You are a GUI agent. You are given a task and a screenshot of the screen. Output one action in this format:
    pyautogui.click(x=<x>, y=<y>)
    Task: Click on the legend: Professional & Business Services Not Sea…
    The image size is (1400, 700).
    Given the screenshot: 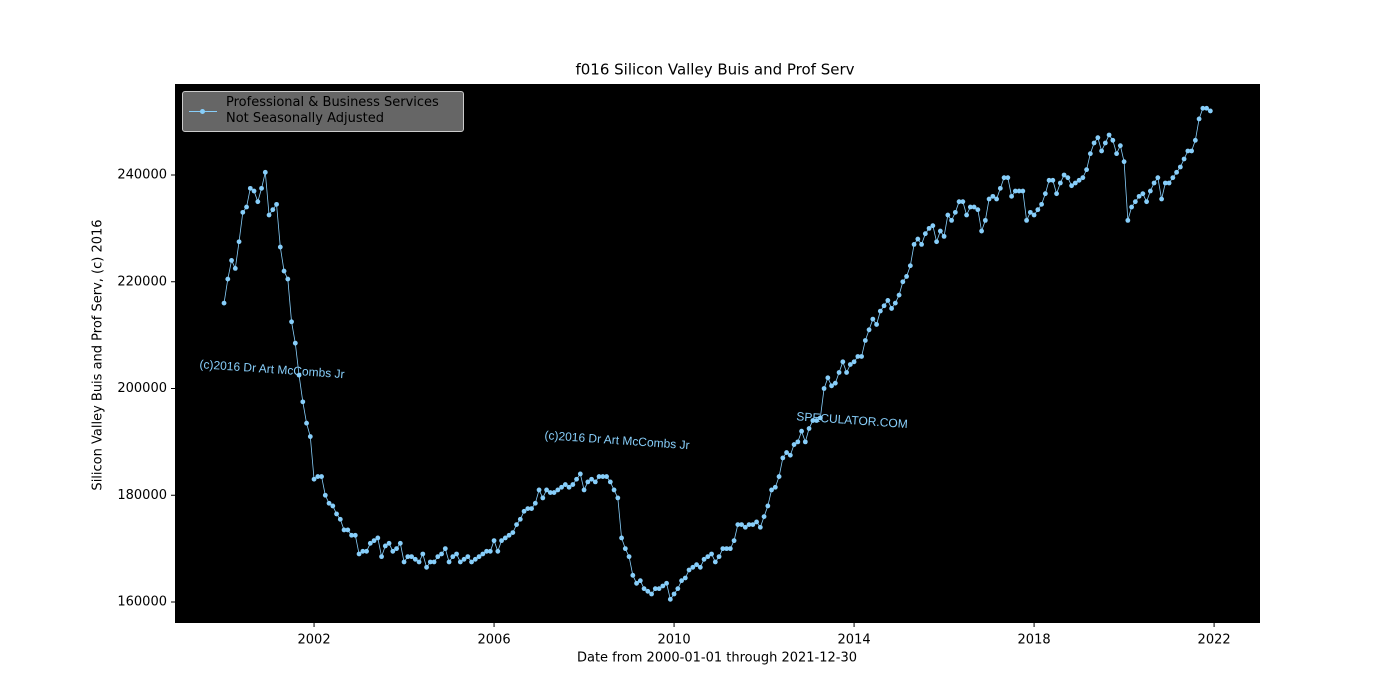 What is the action you would take?
    pyautogui.click(x=323, y=111)
    